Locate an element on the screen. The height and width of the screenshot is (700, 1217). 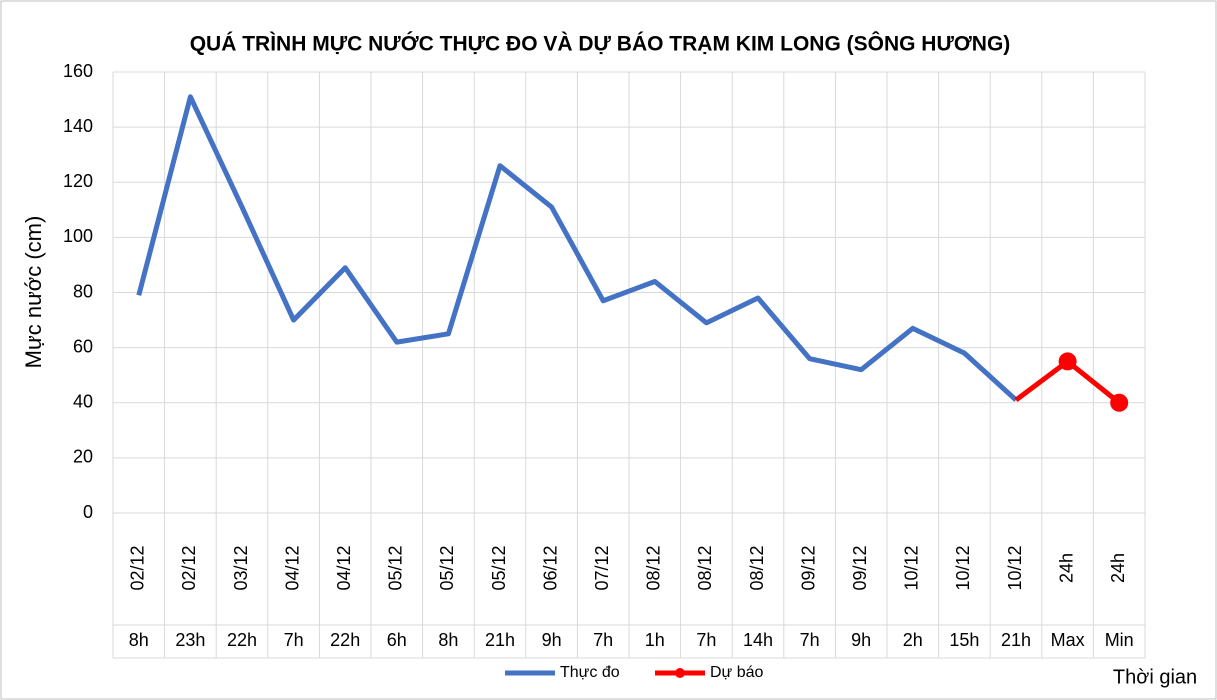
x-tick-label: 2h is located at coordinates (913, 640).